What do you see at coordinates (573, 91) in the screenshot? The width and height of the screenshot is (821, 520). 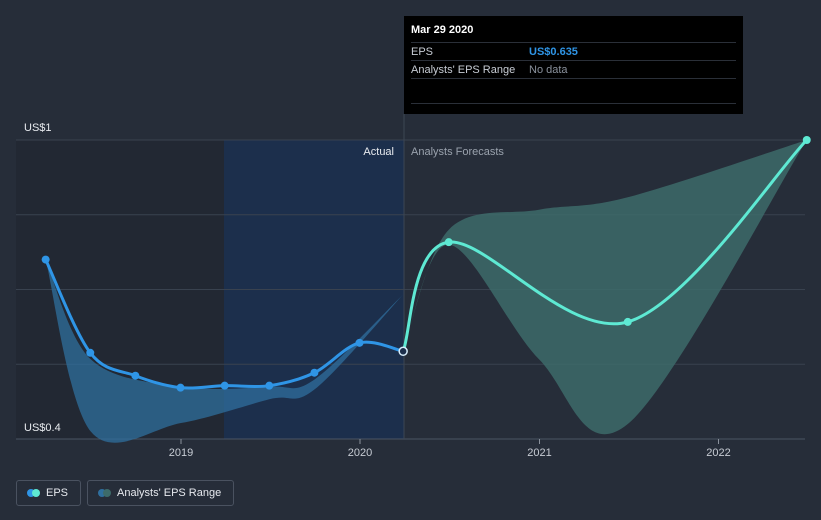 I see `tooltip-spacer` at bounding box center [573, 91].